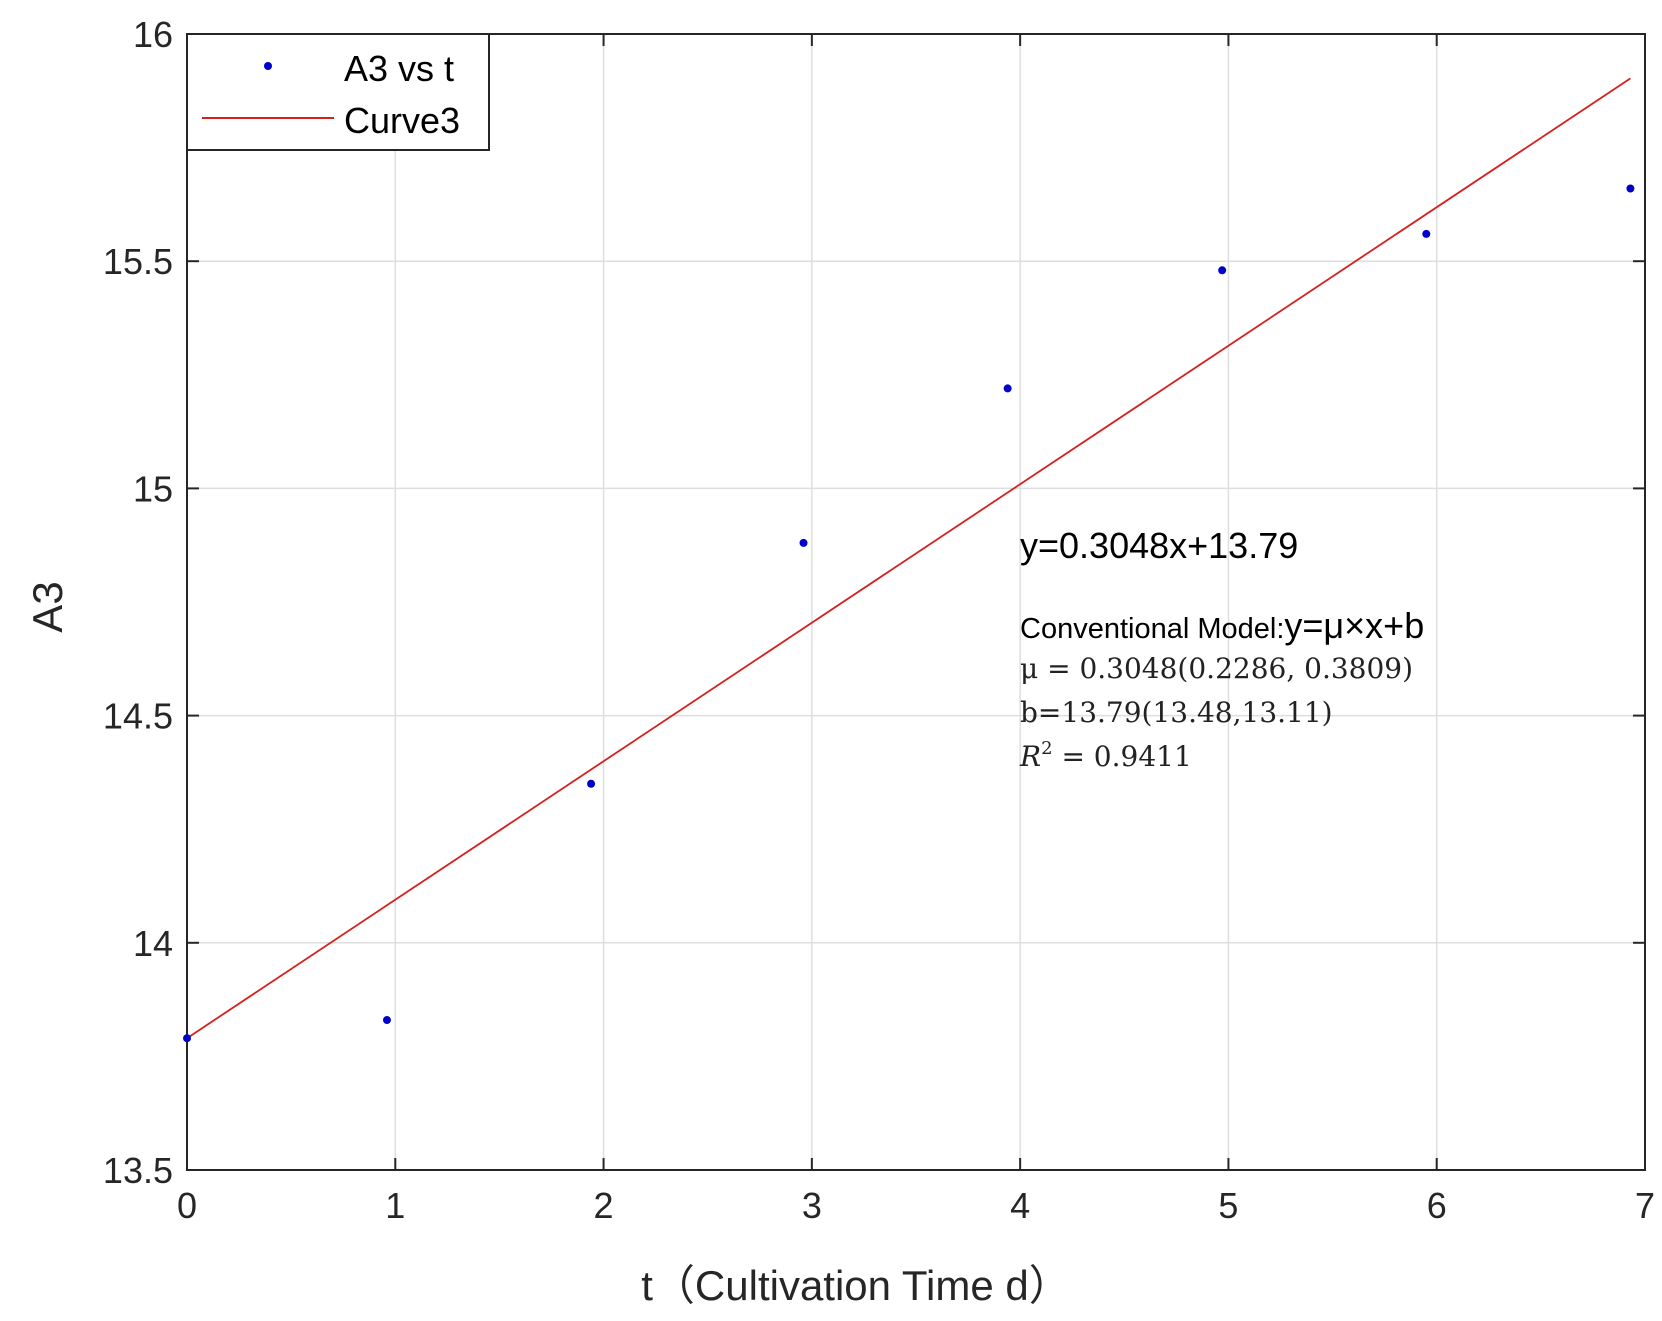 This screenshot has width=1662, height=1321. I want to click on y-tick-label: 14.5, so click(138, 716).